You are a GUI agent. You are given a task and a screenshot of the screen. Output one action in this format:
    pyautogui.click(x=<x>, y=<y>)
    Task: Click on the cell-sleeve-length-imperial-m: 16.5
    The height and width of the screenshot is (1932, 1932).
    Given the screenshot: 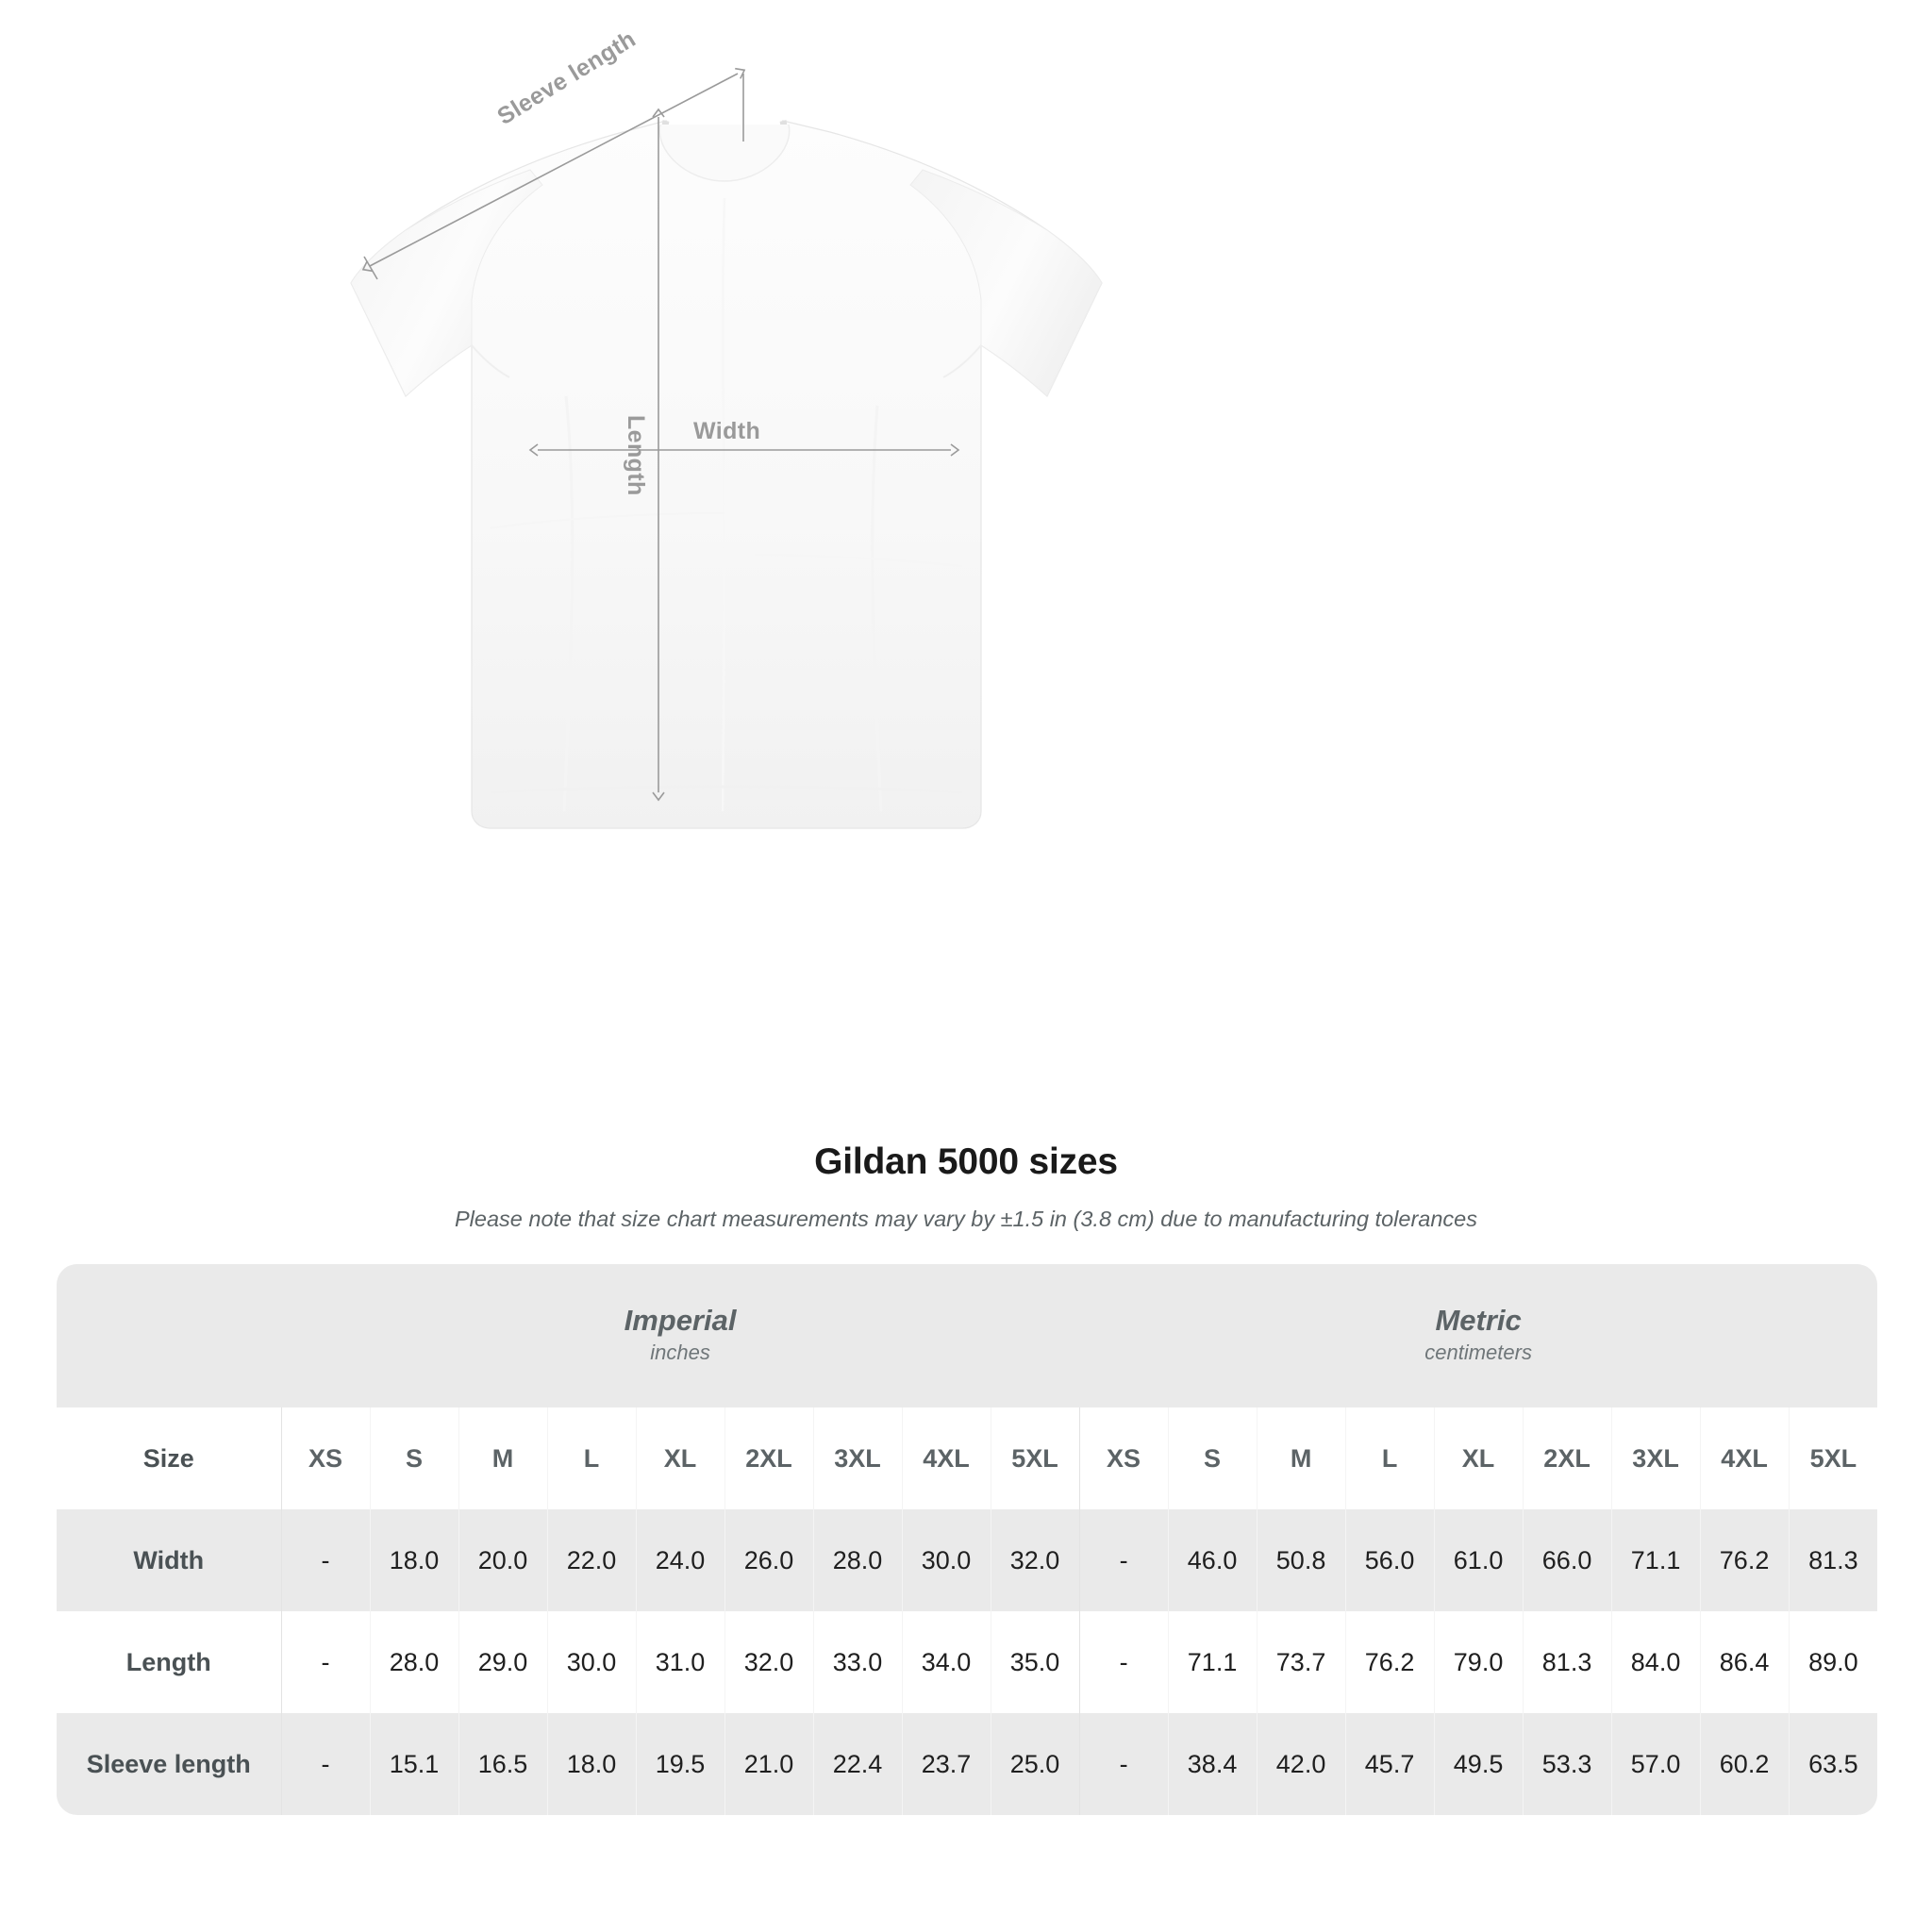 What is the action you would take?
    pyautogui.click(x=502, y=1764)
    